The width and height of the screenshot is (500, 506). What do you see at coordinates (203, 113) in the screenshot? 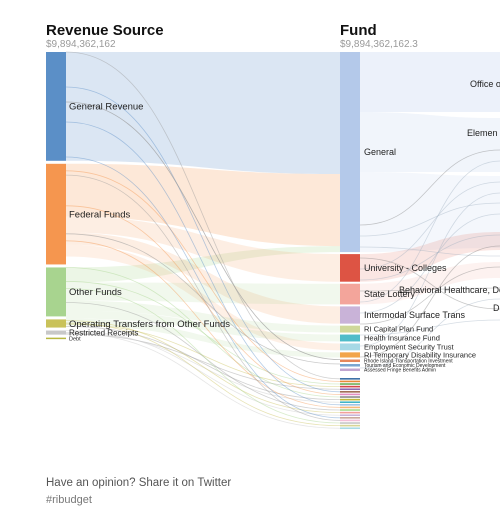
I see `flow-general-revenue-general` at bounding box center [203, 113].